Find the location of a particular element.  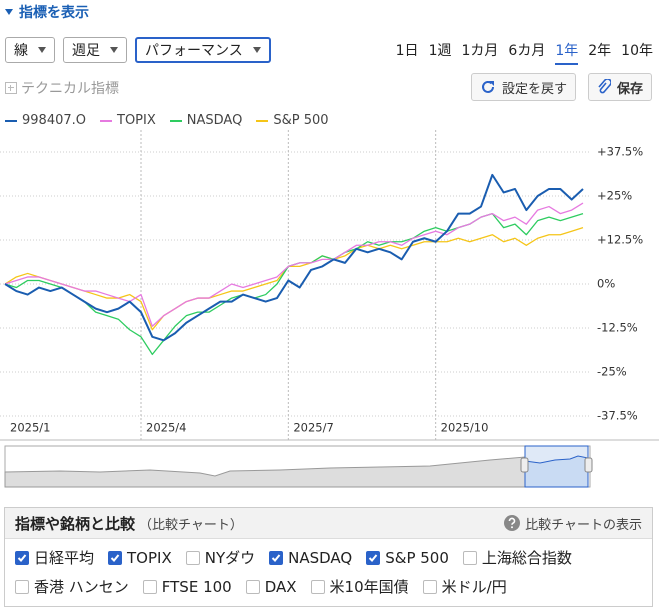

help-icon is located at coordinates (512, 523).